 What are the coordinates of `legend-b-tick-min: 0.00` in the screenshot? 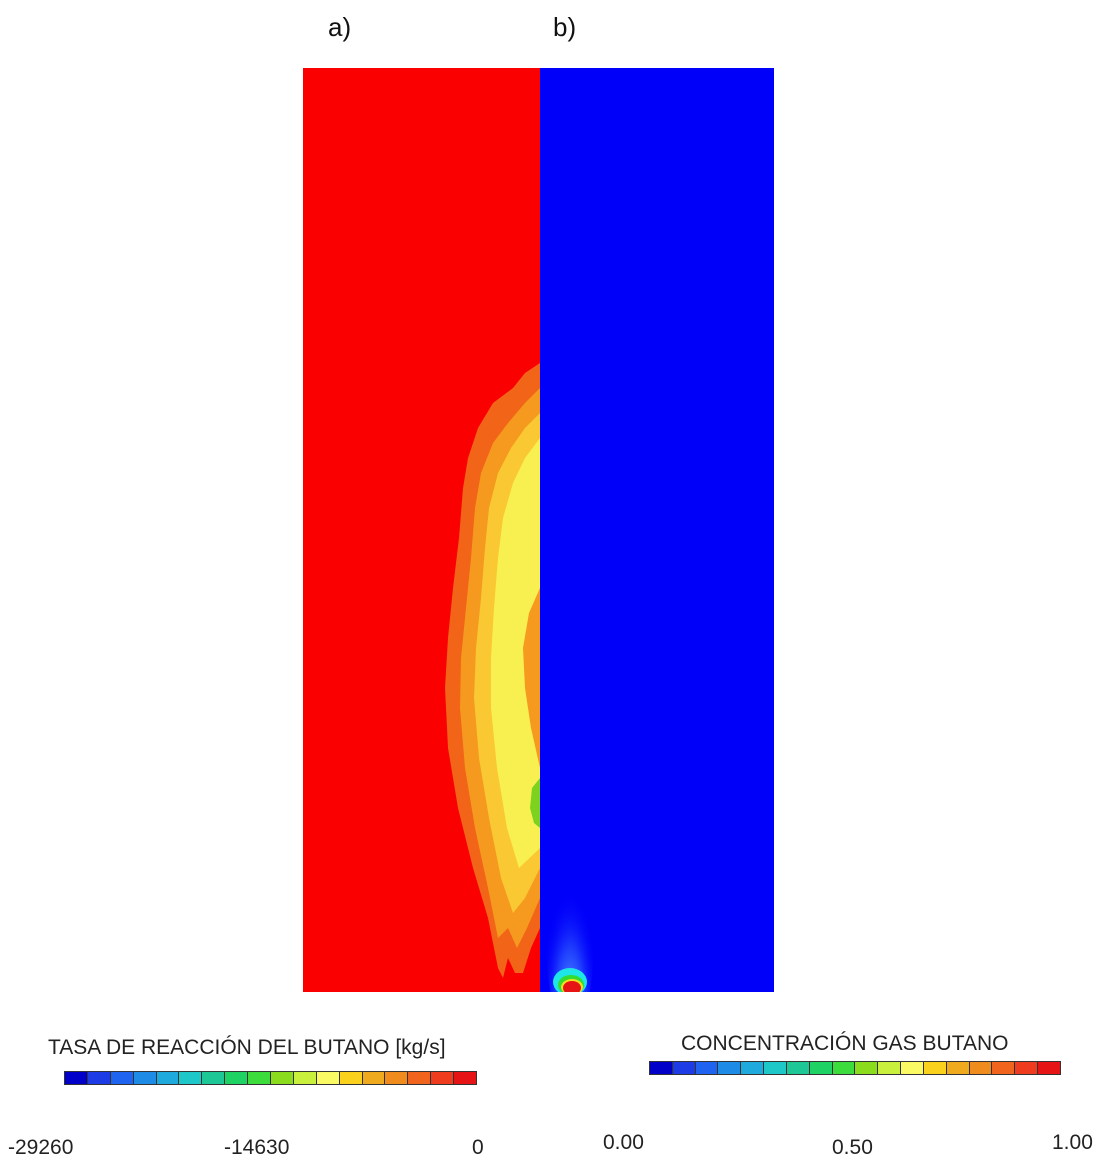 It's located at (623, 1142).